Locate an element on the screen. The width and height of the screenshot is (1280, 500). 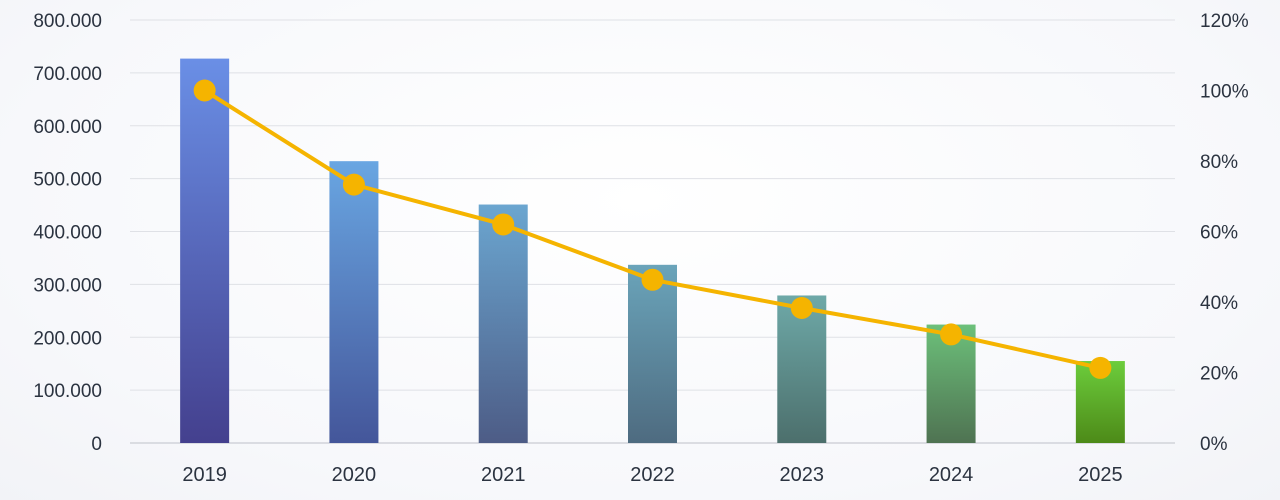
x-tick-label: 2022 is located at coordinates (652, 475).